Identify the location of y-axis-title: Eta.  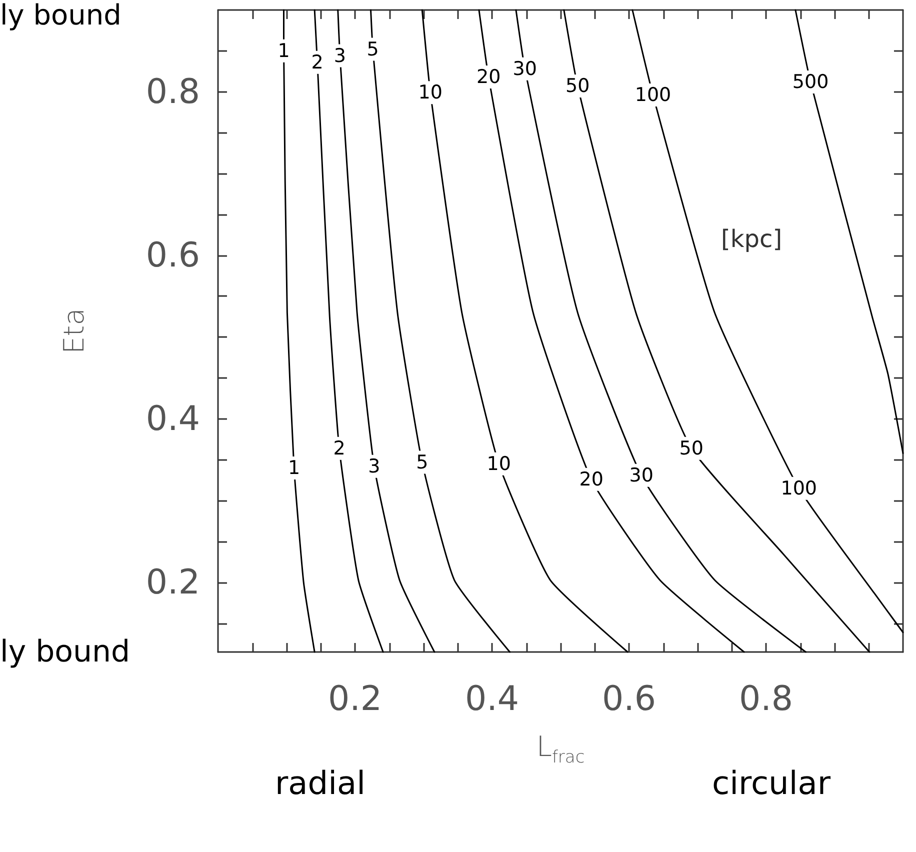
(74, 331).